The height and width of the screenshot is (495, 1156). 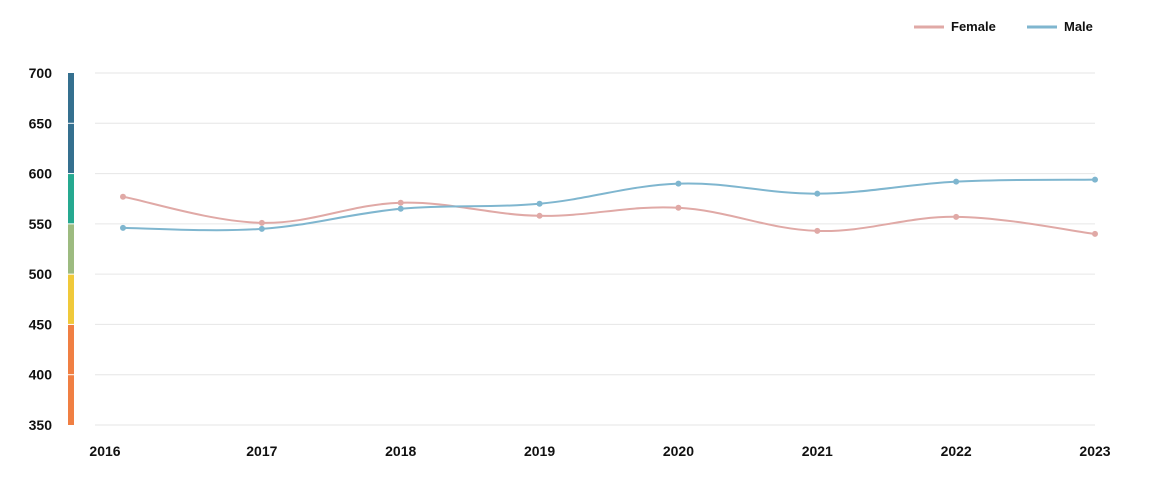 I want to click on x-tick-label: 2019, so click(x=539, y=451).